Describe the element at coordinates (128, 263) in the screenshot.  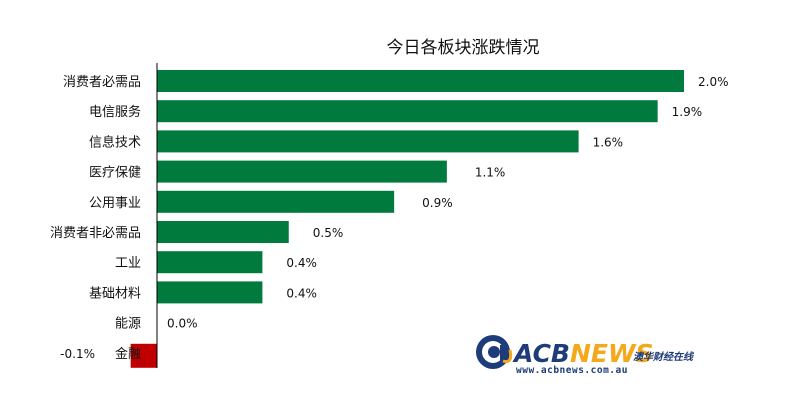
I see `category-label-6: 工业` at that location.